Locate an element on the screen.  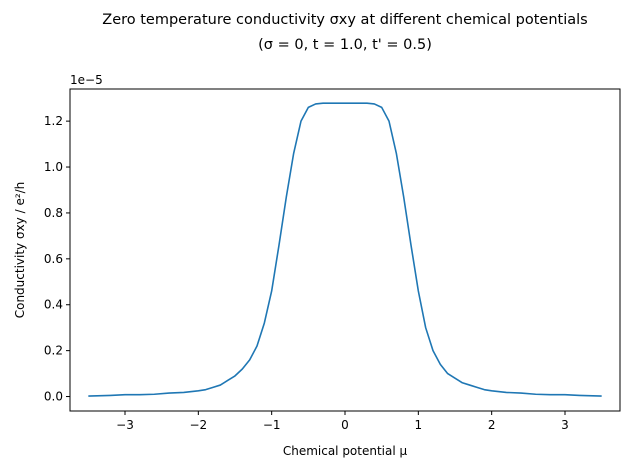
y-tick-label: 1.2 is located at coordinates (53, 121).